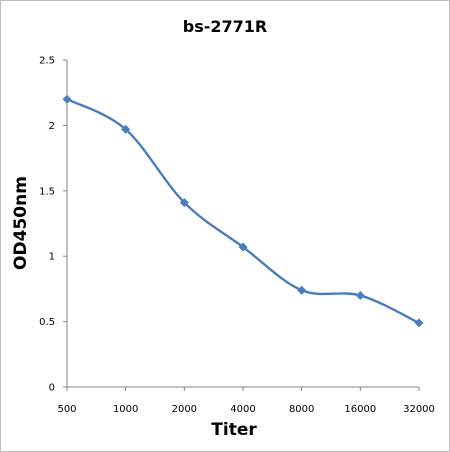  I want to click on y-axis-title: OD450nm, so click(21, 223).